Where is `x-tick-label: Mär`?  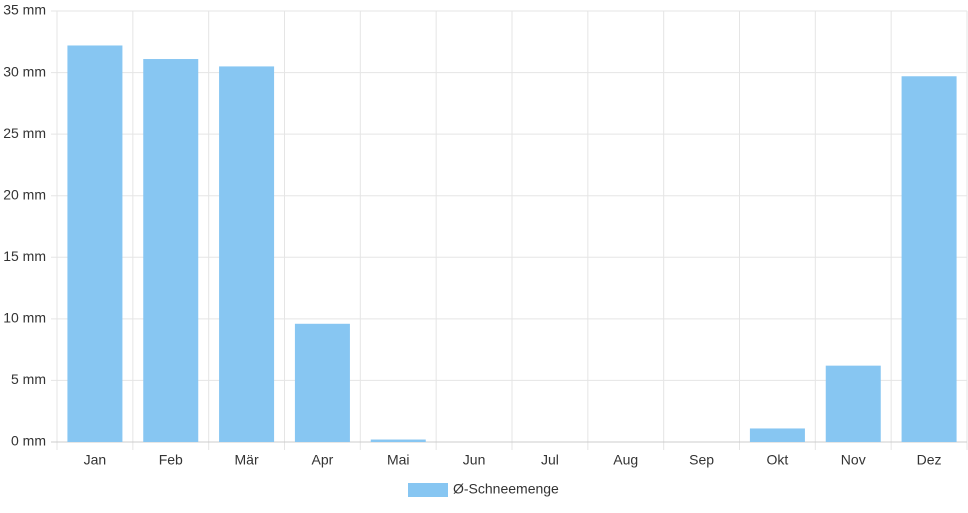
x-tick-label: Mär is located at coordinates (247, 460).